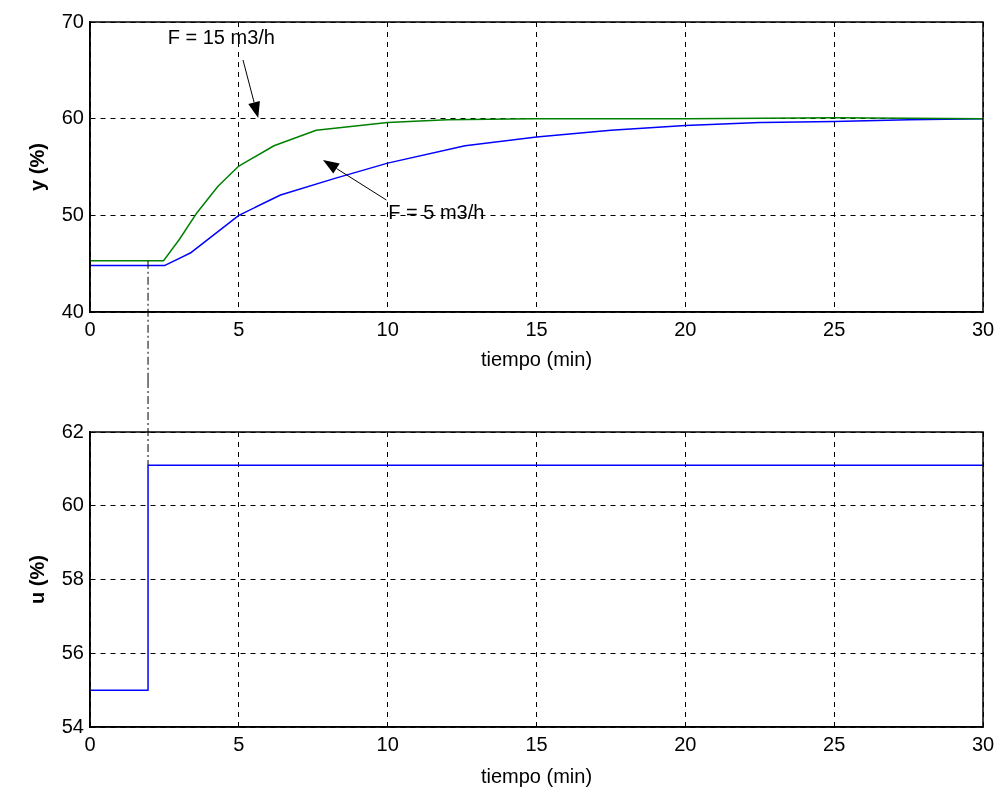  What do you see at coordinates (436, 211) in the screenshot?
I see `annotation: F = 5 m3/h` at bounding box center [436, 211].